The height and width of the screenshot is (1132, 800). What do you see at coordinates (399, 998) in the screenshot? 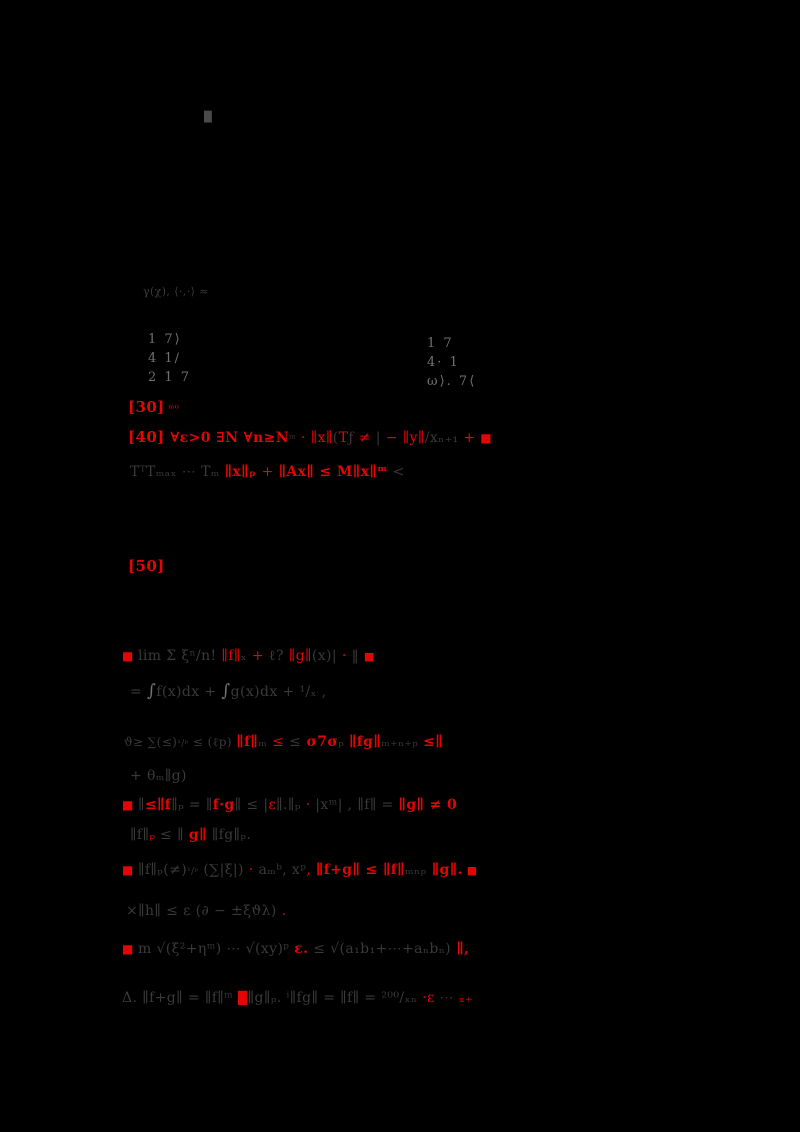
I see `text-segment: ²⁰⁰/ₓₙ` at bounding box center [399, 998].